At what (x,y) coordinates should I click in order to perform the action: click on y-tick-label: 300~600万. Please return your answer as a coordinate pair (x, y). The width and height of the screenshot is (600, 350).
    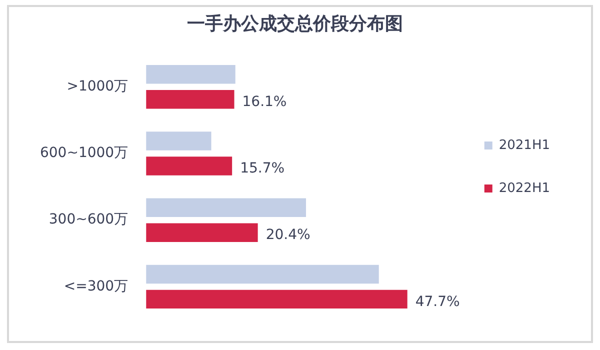
    Looking at the image, I should click on (88, 220).